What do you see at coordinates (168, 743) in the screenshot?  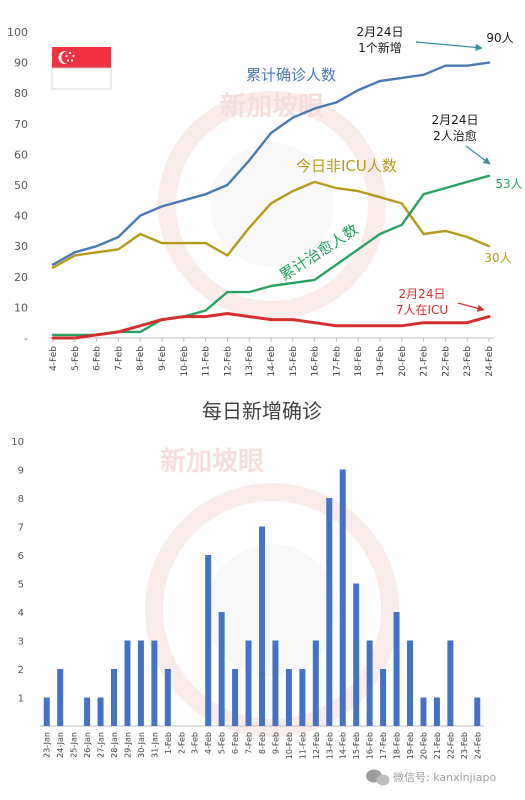 I see `x-tick-label: 1-Feb` at bounding box center [168, 743].